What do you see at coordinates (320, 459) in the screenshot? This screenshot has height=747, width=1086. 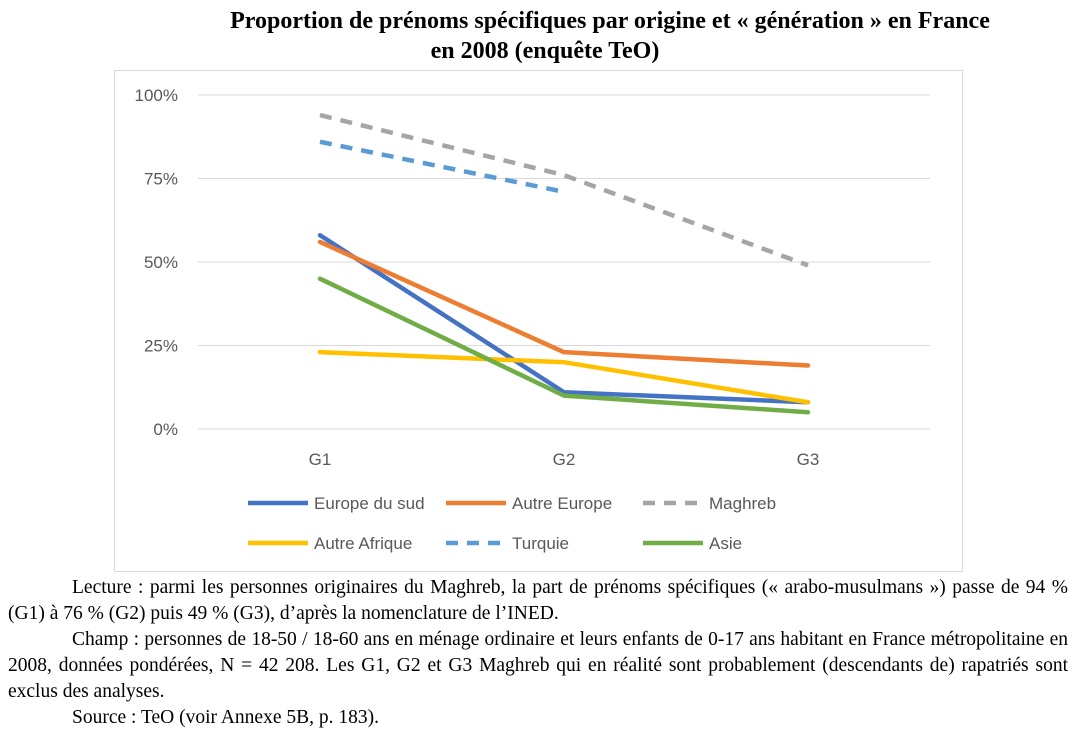 I see `x-tick-label-G1: G1` at bounding box center [320, 459].